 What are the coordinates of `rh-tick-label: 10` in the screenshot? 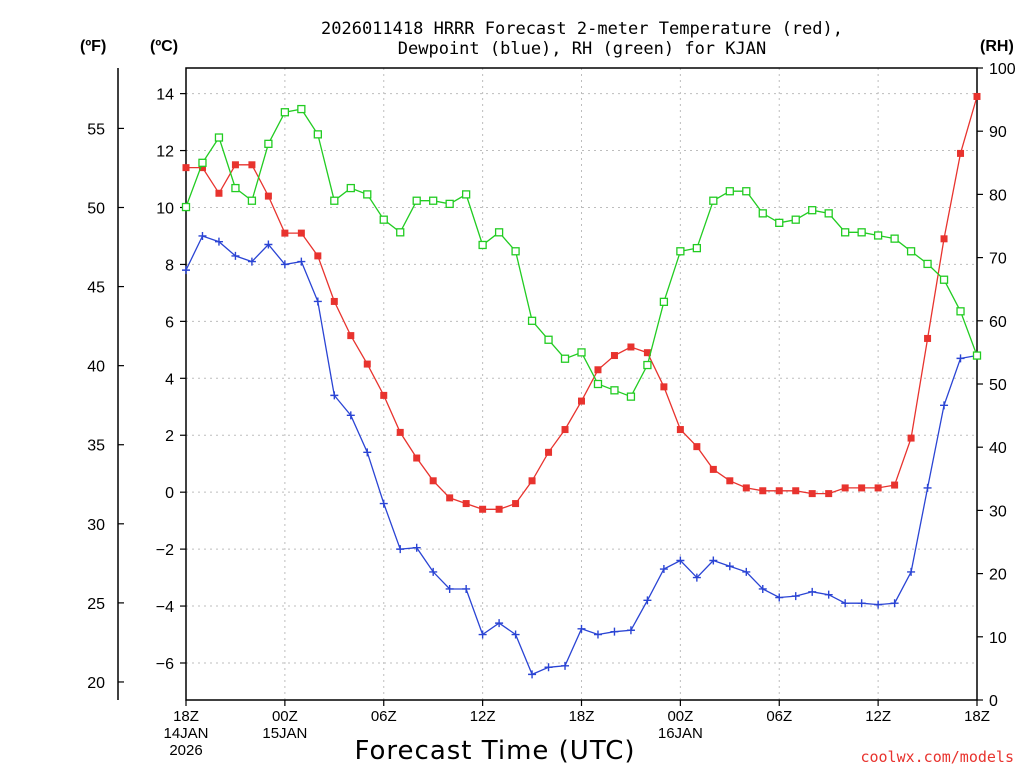 It's located at (998, 638).